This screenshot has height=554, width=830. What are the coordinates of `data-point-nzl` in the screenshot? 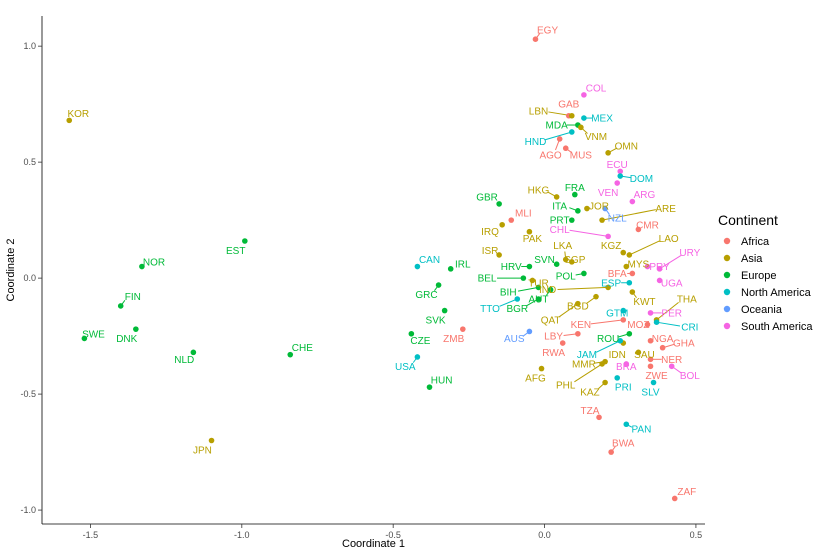 It's located at (605, 208).